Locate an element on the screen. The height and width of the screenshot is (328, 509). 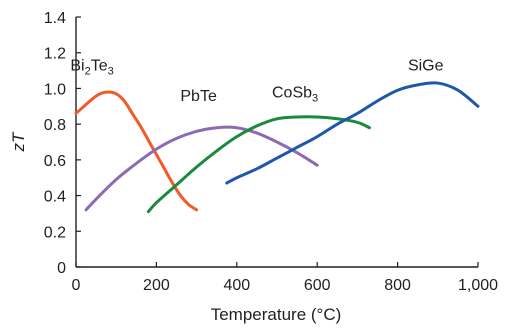
x-axis-title: Temperature (°C) is located at coordinates (276, 314).